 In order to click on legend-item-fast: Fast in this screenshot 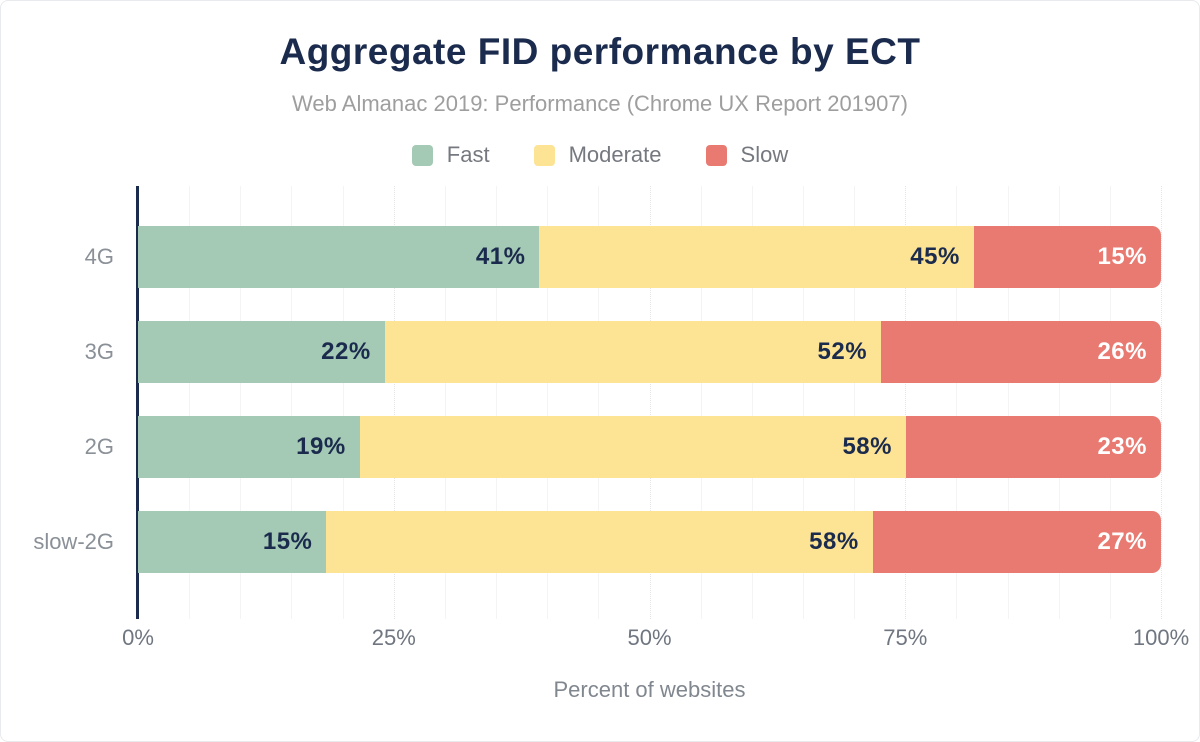, I will do `click(450, 155)`.